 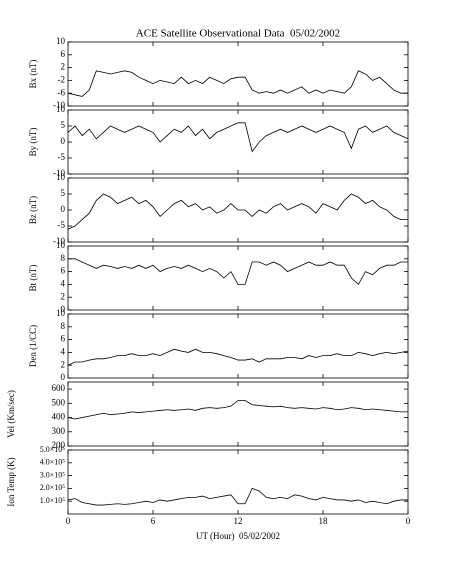 I want to click on y-tick-label: 5.0×10⁵, so click(x=53, y=449).